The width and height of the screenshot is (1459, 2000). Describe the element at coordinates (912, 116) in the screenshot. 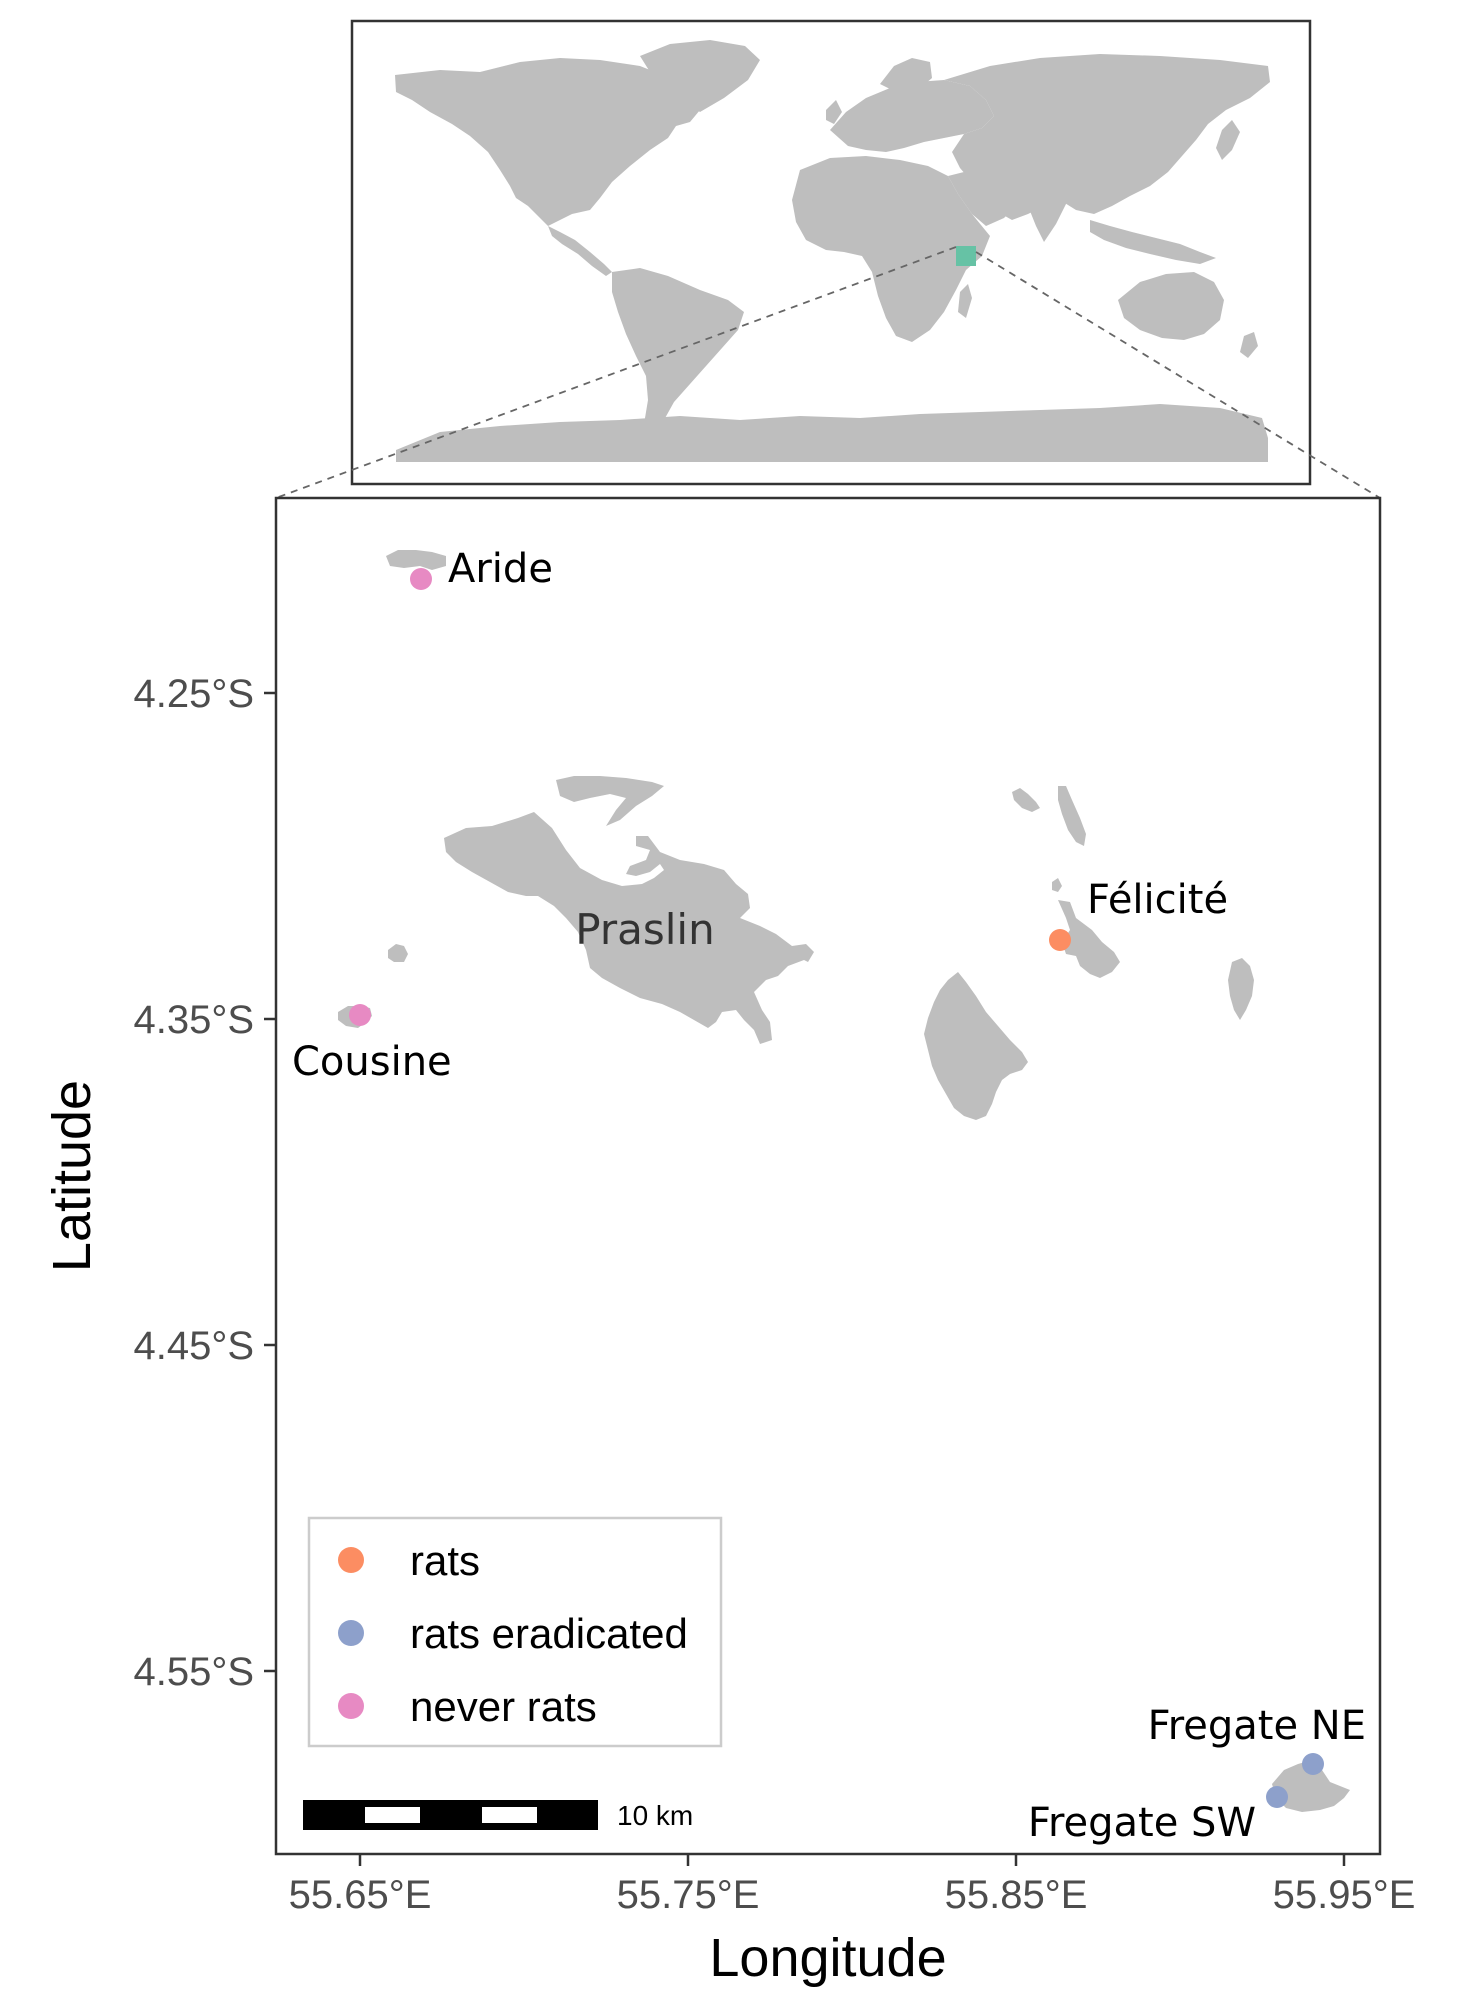

I see `europe-landmass` at that location.